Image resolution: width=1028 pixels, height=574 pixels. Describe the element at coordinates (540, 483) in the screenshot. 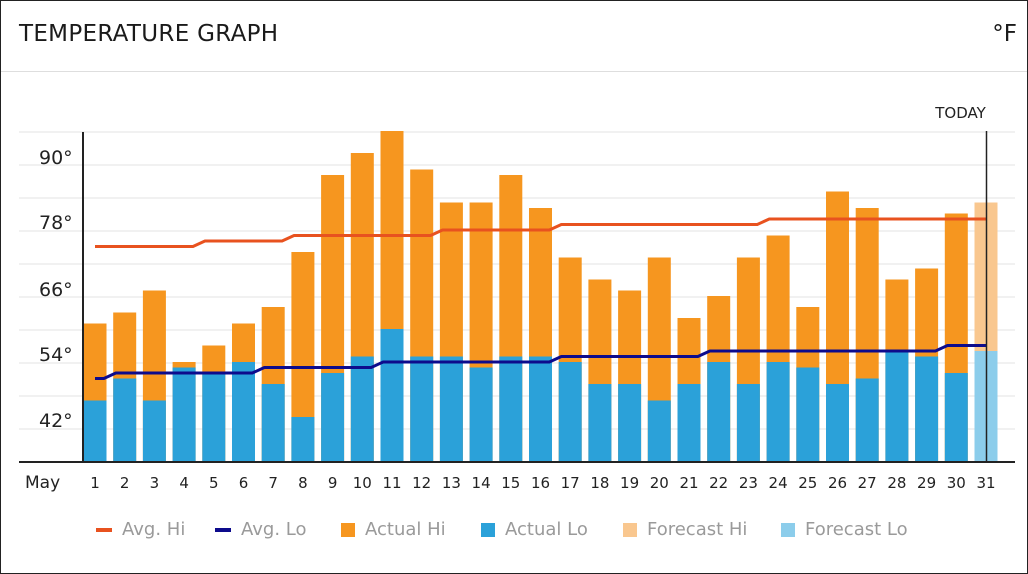

I see `x-tick-label: 16` at that location.